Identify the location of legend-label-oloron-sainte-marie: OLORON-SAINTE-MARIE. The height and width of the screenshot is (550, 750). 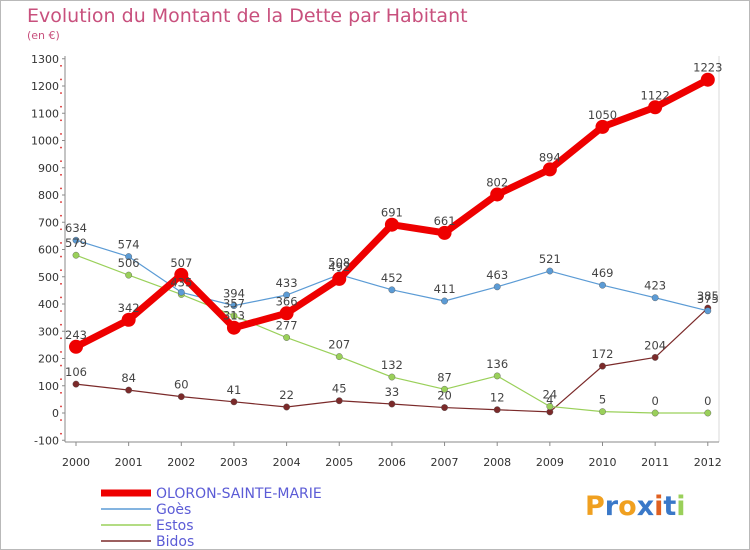
(239, 494).